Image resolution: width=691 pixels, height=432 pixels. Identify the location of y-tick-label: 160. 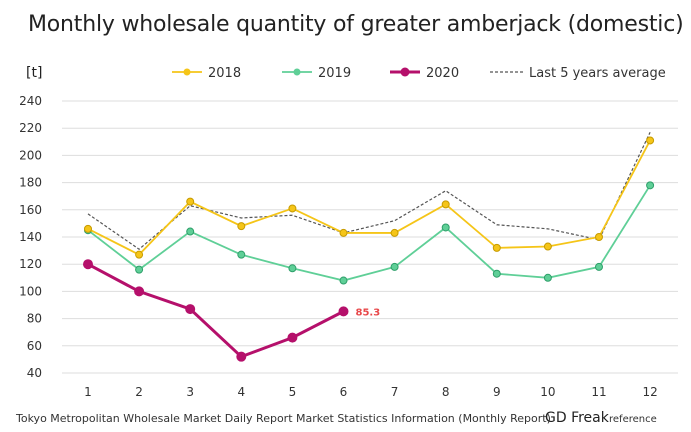
(30, 210).